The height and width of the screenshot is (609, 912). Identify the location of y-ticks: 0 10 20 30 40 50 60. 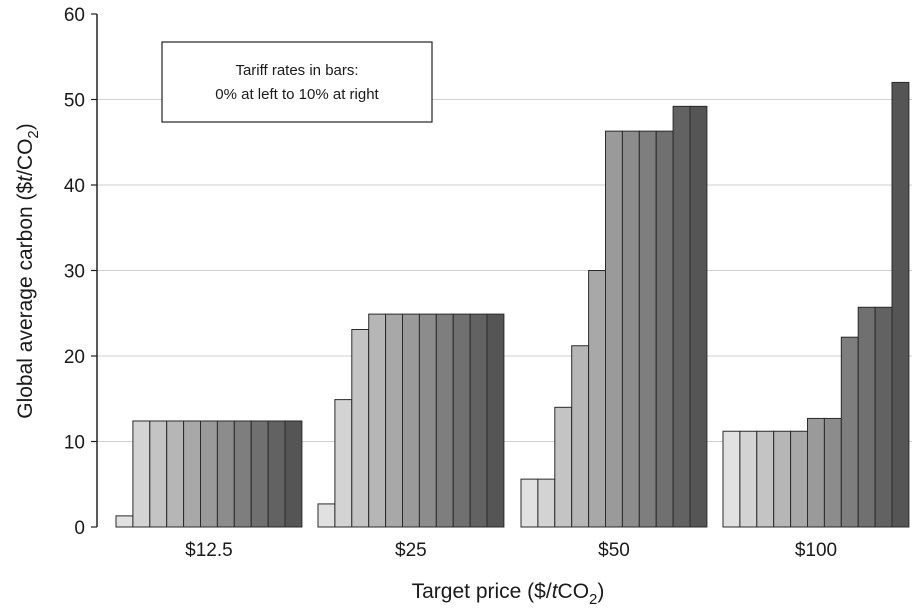
(80, 272).